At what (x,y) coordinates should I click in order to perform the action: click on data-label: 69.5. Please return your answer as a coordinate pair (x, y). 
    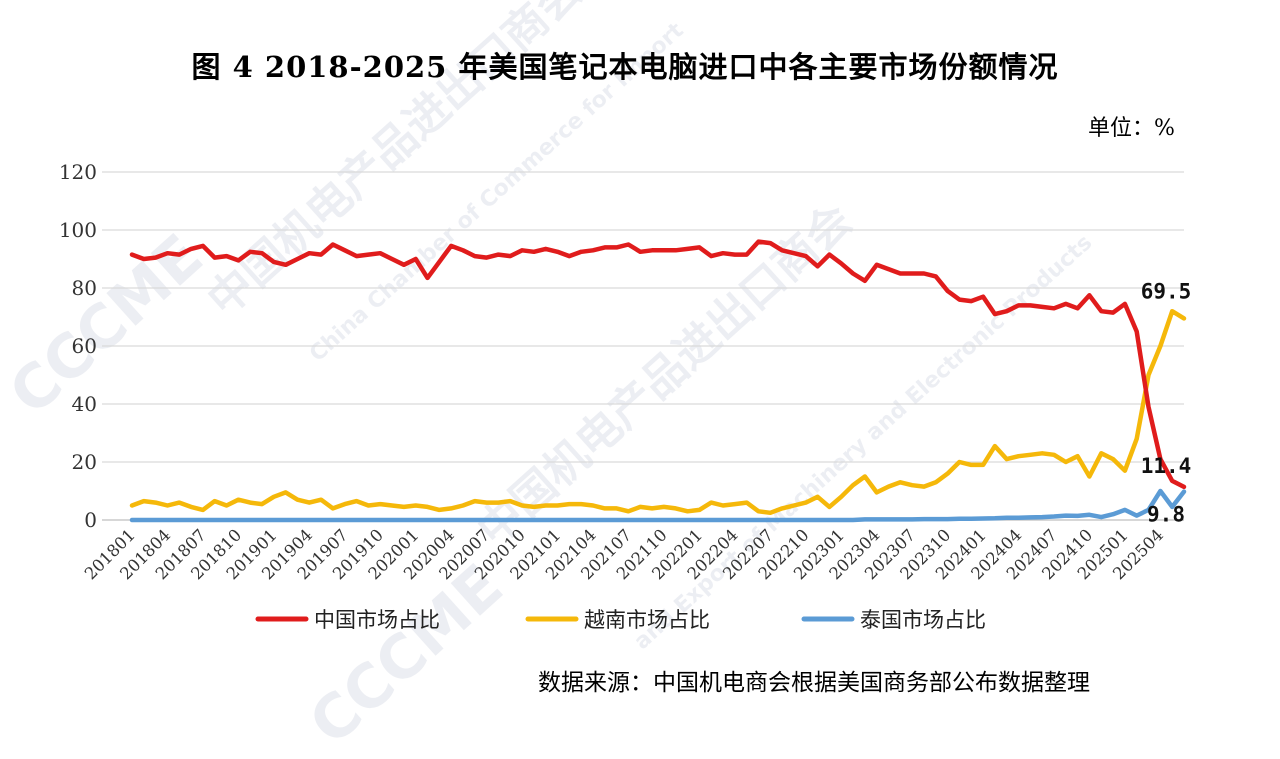
    Looking at the image, I should click on (1166, 291).